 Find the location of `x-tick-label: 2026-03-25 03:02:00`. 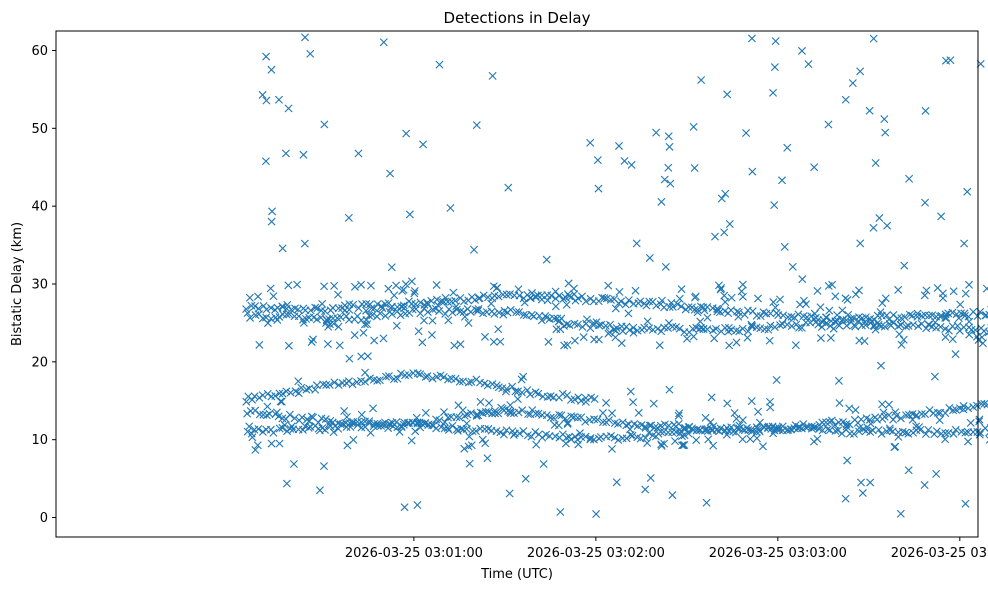

x-tick-label: 2026-03-25 03:02:00 is located at coordinates (596, 553).